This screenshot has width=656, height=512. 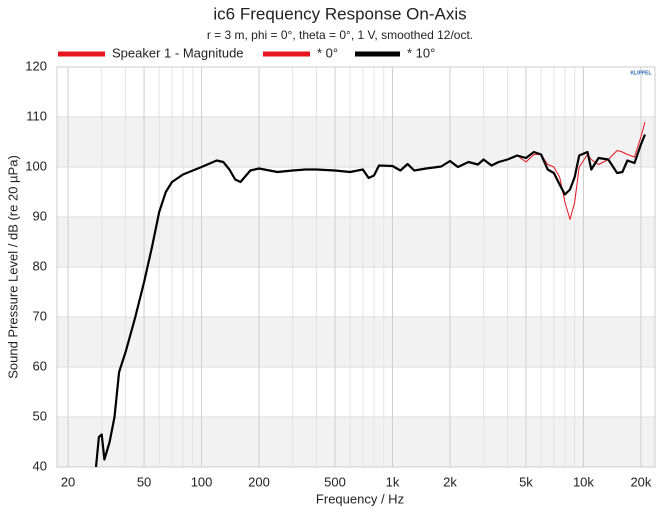 I want to click on y-tick-label: 40, so click(x=40, y=465).